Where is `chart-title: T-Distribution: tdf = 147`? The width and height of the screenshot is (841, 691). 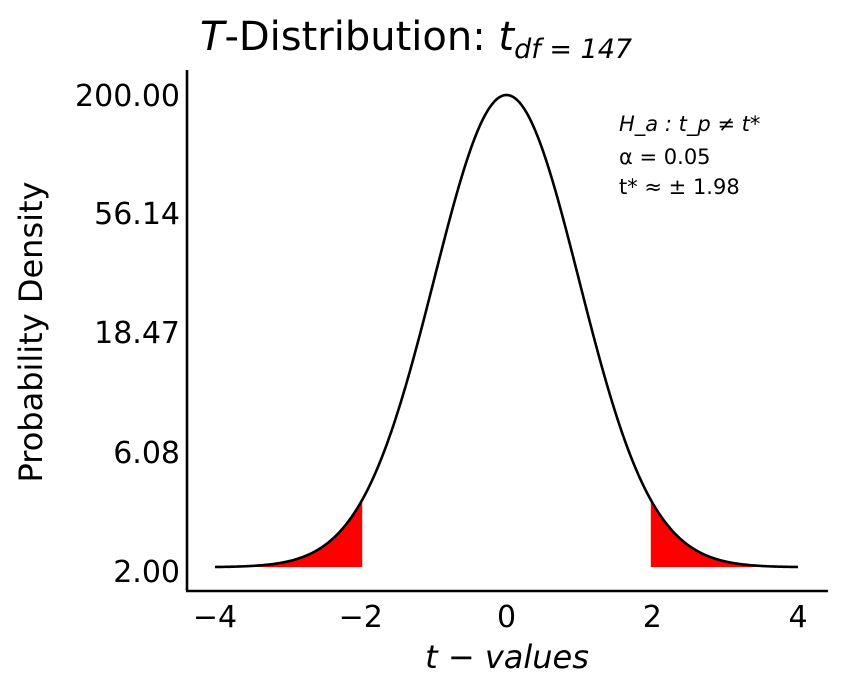 chart-title: T-Distribution: tdf = 147 is located at coordinates (416, 39).